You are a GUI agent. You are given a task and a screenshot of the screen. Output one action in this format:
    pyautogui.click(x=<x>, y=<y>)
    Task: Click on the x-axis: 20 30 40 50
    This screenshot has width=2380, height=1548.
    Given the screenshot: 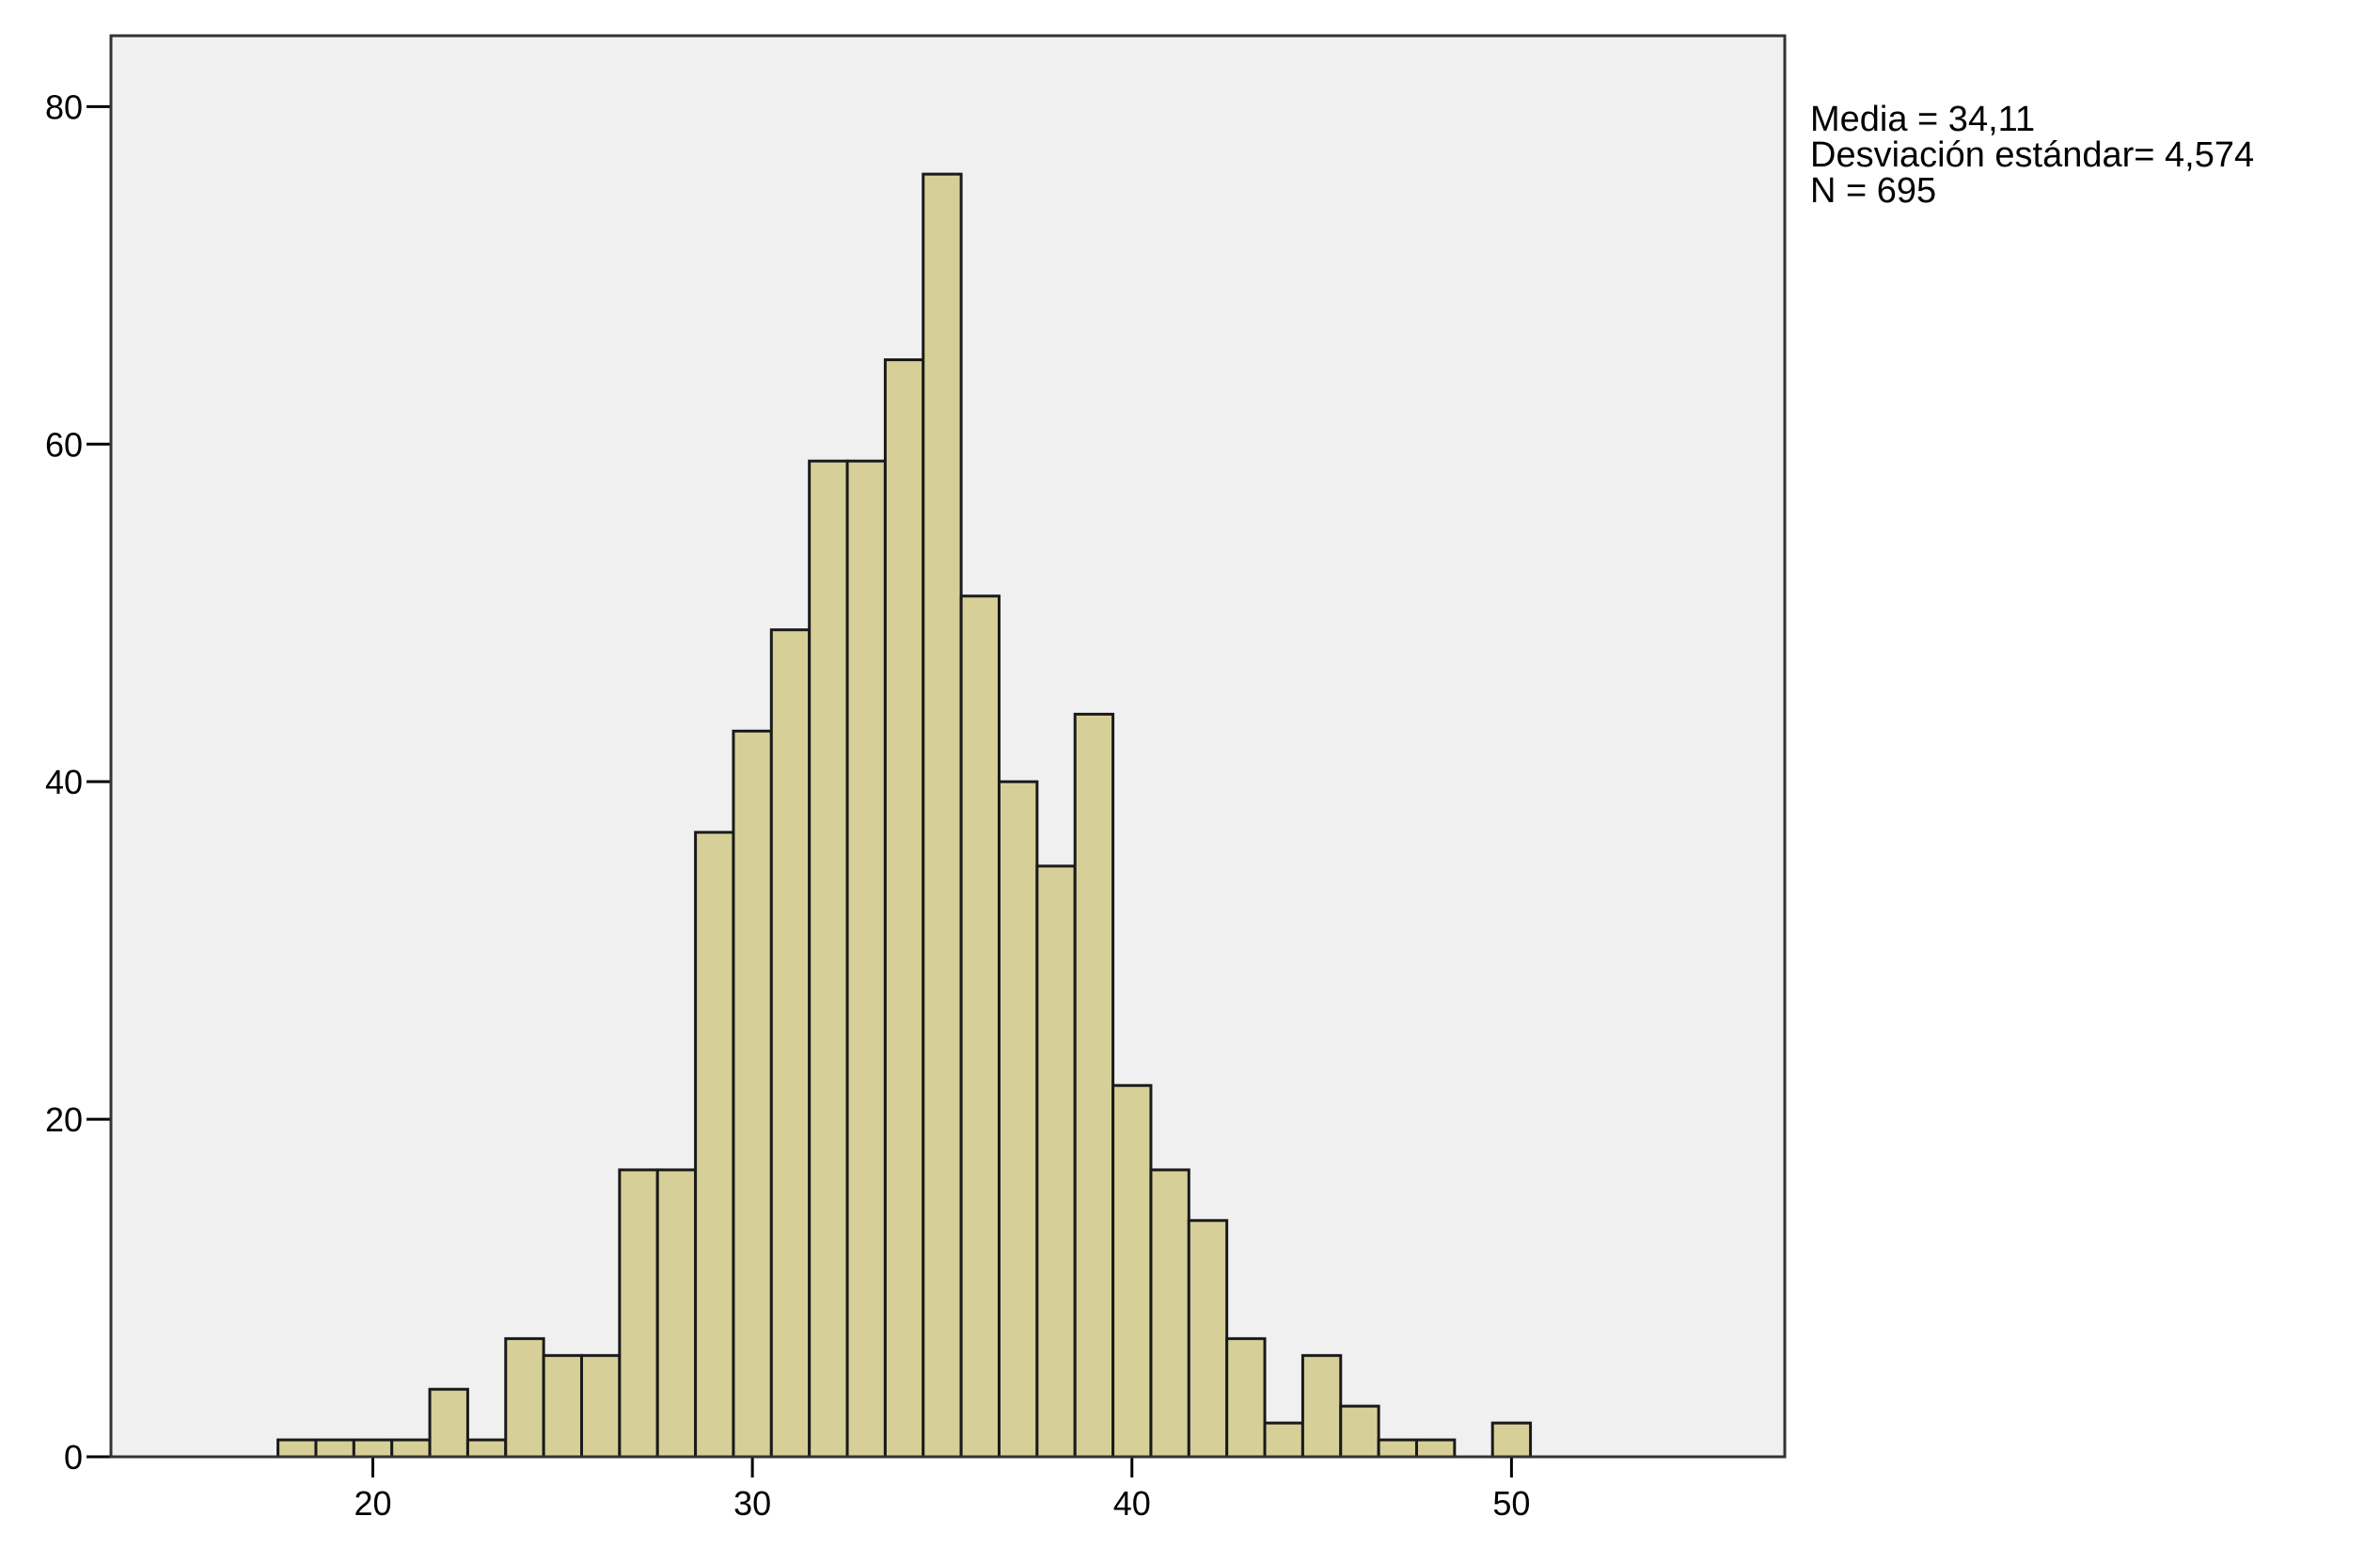 What is the action you would take?
    pyautogui.click(x=942, y=1490)
    